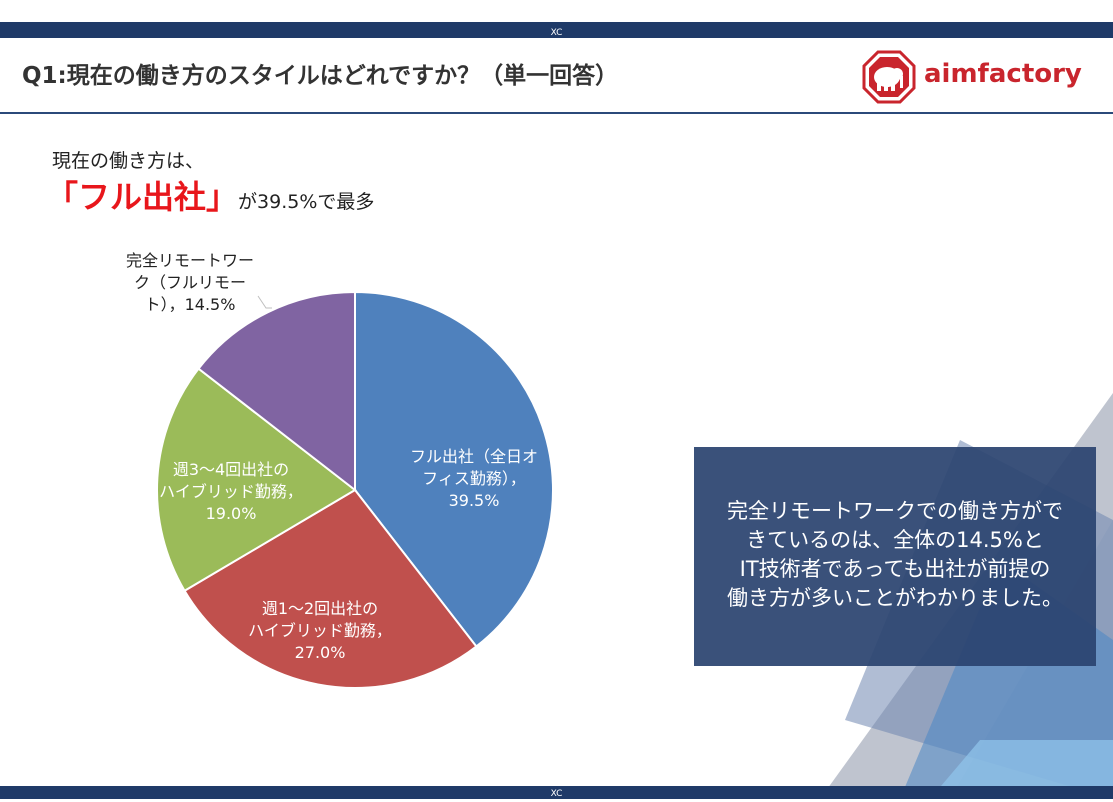 The width and height of the screenshot is (1113, 802). Describe the element at coordinates (1003, 74) in the screenshot. I see `logo-text: aimfactory` at that location.